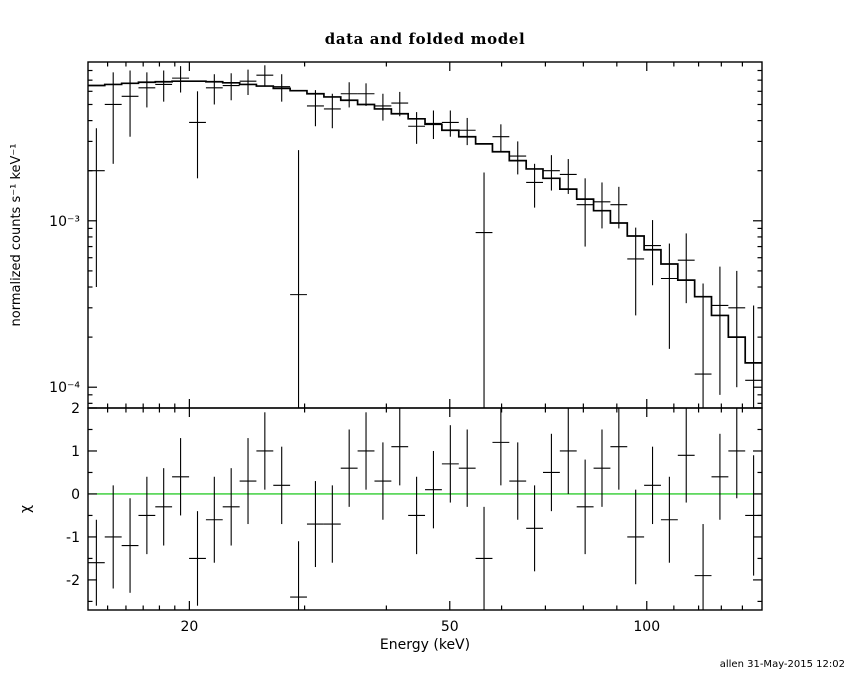  Describe the element at coordinates (73, 538) in the screenshot. I see `y-tick-label-bottom: -1` at that location.